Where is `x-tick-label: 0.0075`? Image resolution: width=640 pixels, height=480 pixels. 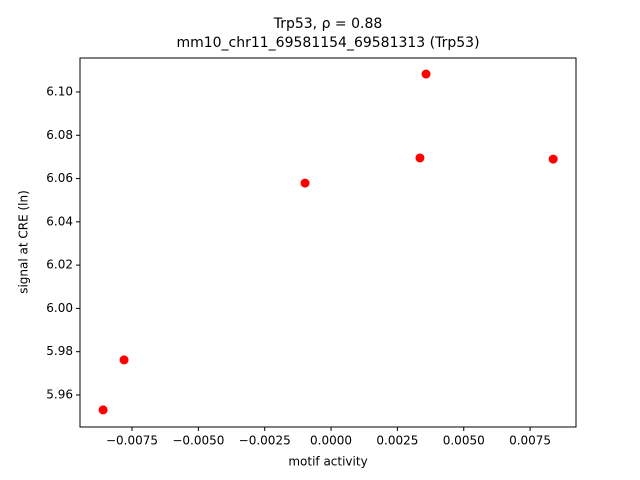
x-tick-label: 0.0075 is located at coordinates (530, 441).